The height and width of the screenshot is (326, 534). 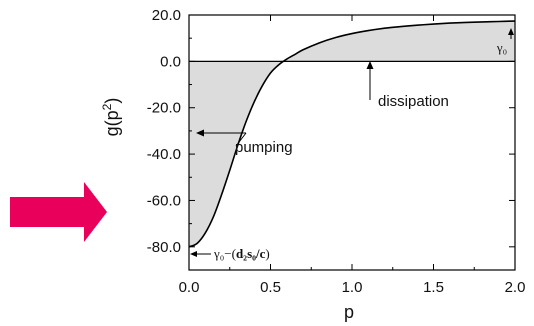 What do you see at coordinates (107, 106) in the screenshot?
I see `y-axis-title-sup: 2` at bounding box center [107, 106].